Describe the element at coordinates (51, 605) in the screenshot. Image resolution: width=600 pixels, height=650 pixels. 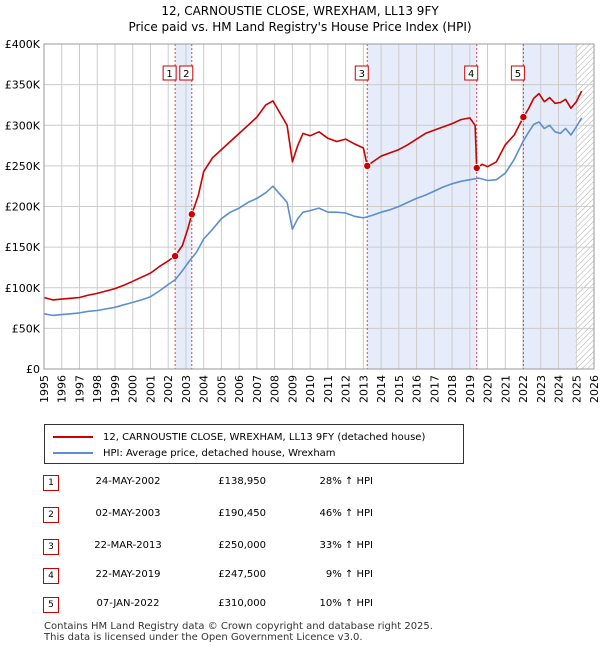
I see `transaction-number: 5` at that location.